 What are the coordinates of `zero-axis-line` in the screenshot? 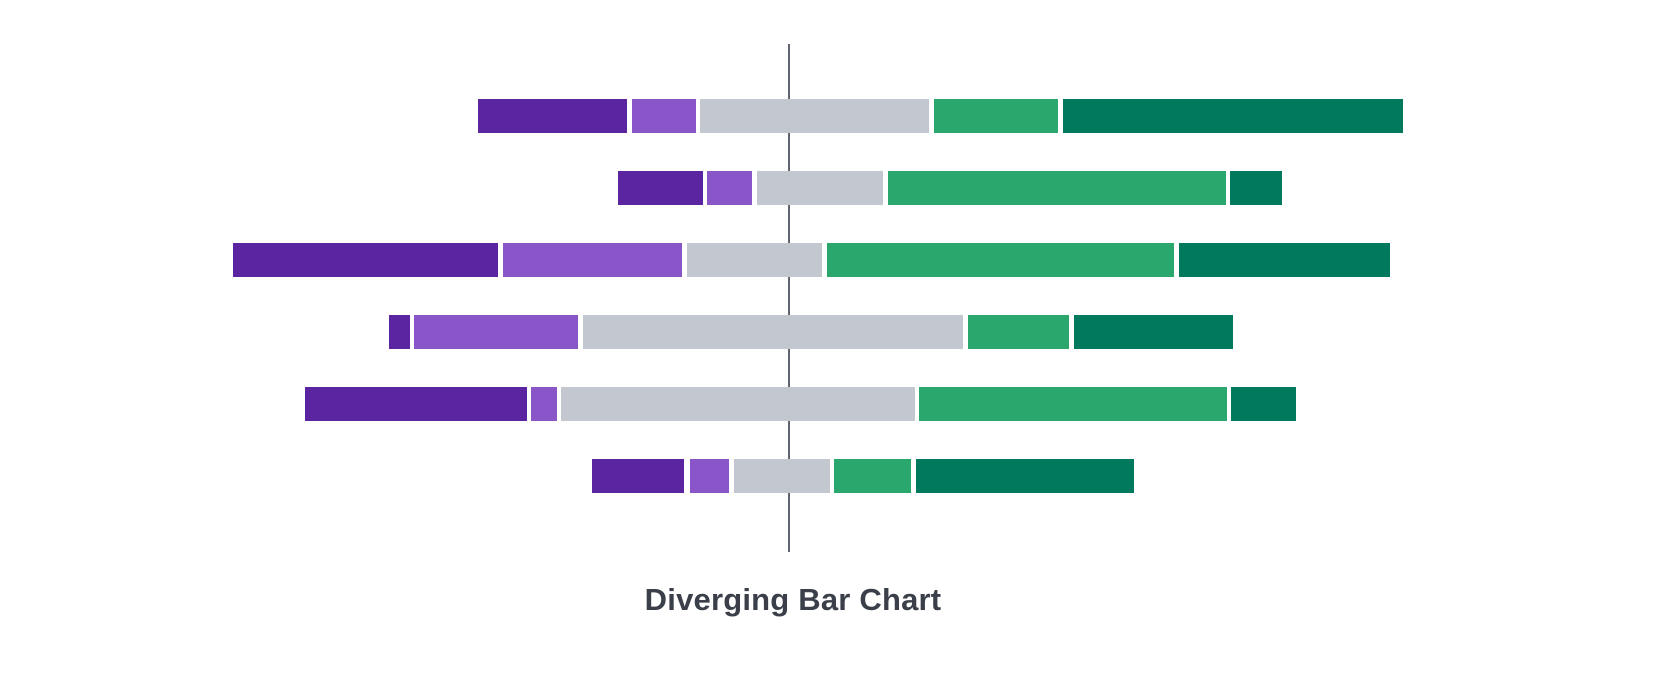 It's located at (789, 298).